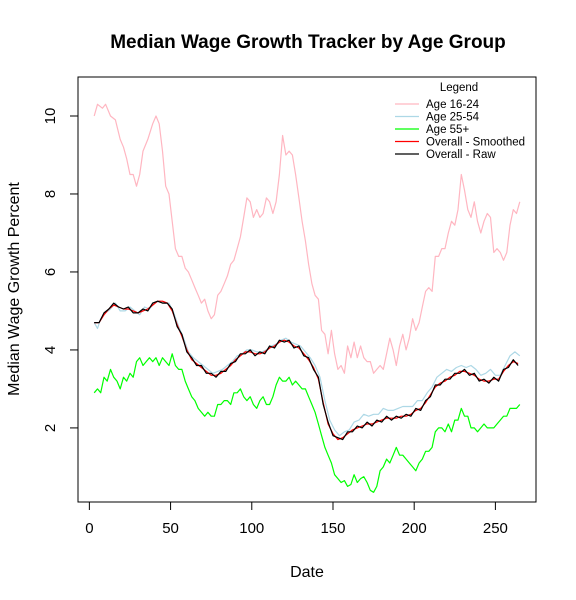  Describe the element at coordinates (447, 130) in the screenshot. I see `legend-label-age-55: Age 55+` at that location.